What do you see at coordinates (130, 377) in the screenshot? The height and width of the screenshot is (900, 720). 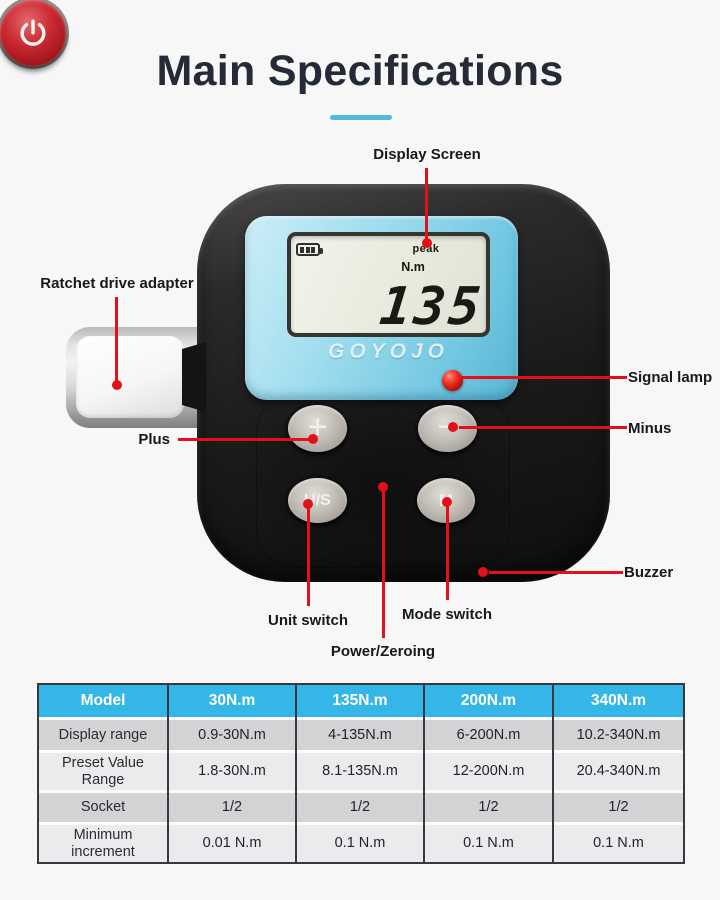 I see `ratchet-adapter-face` at bounding box center [130, 377].